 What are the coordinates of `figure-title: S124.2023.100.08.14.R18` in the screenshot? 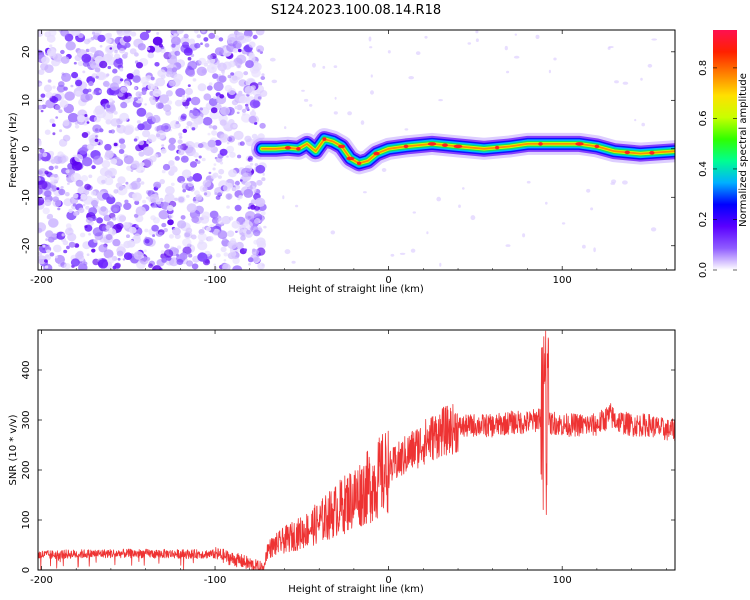 It's located at (356, 10).